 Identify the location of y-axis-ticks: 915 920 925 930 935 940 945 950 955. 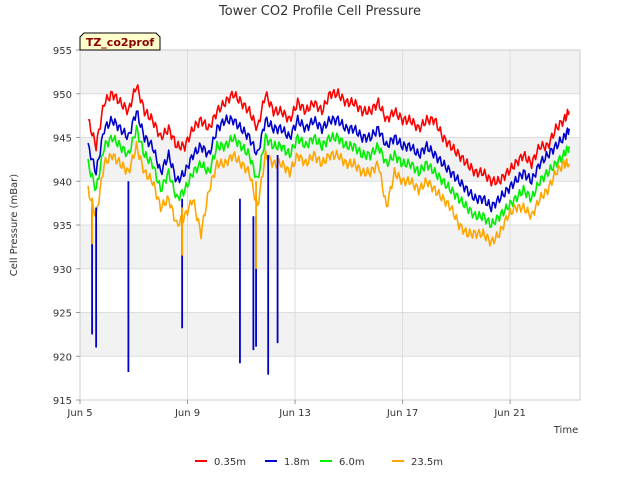
(66, 226).